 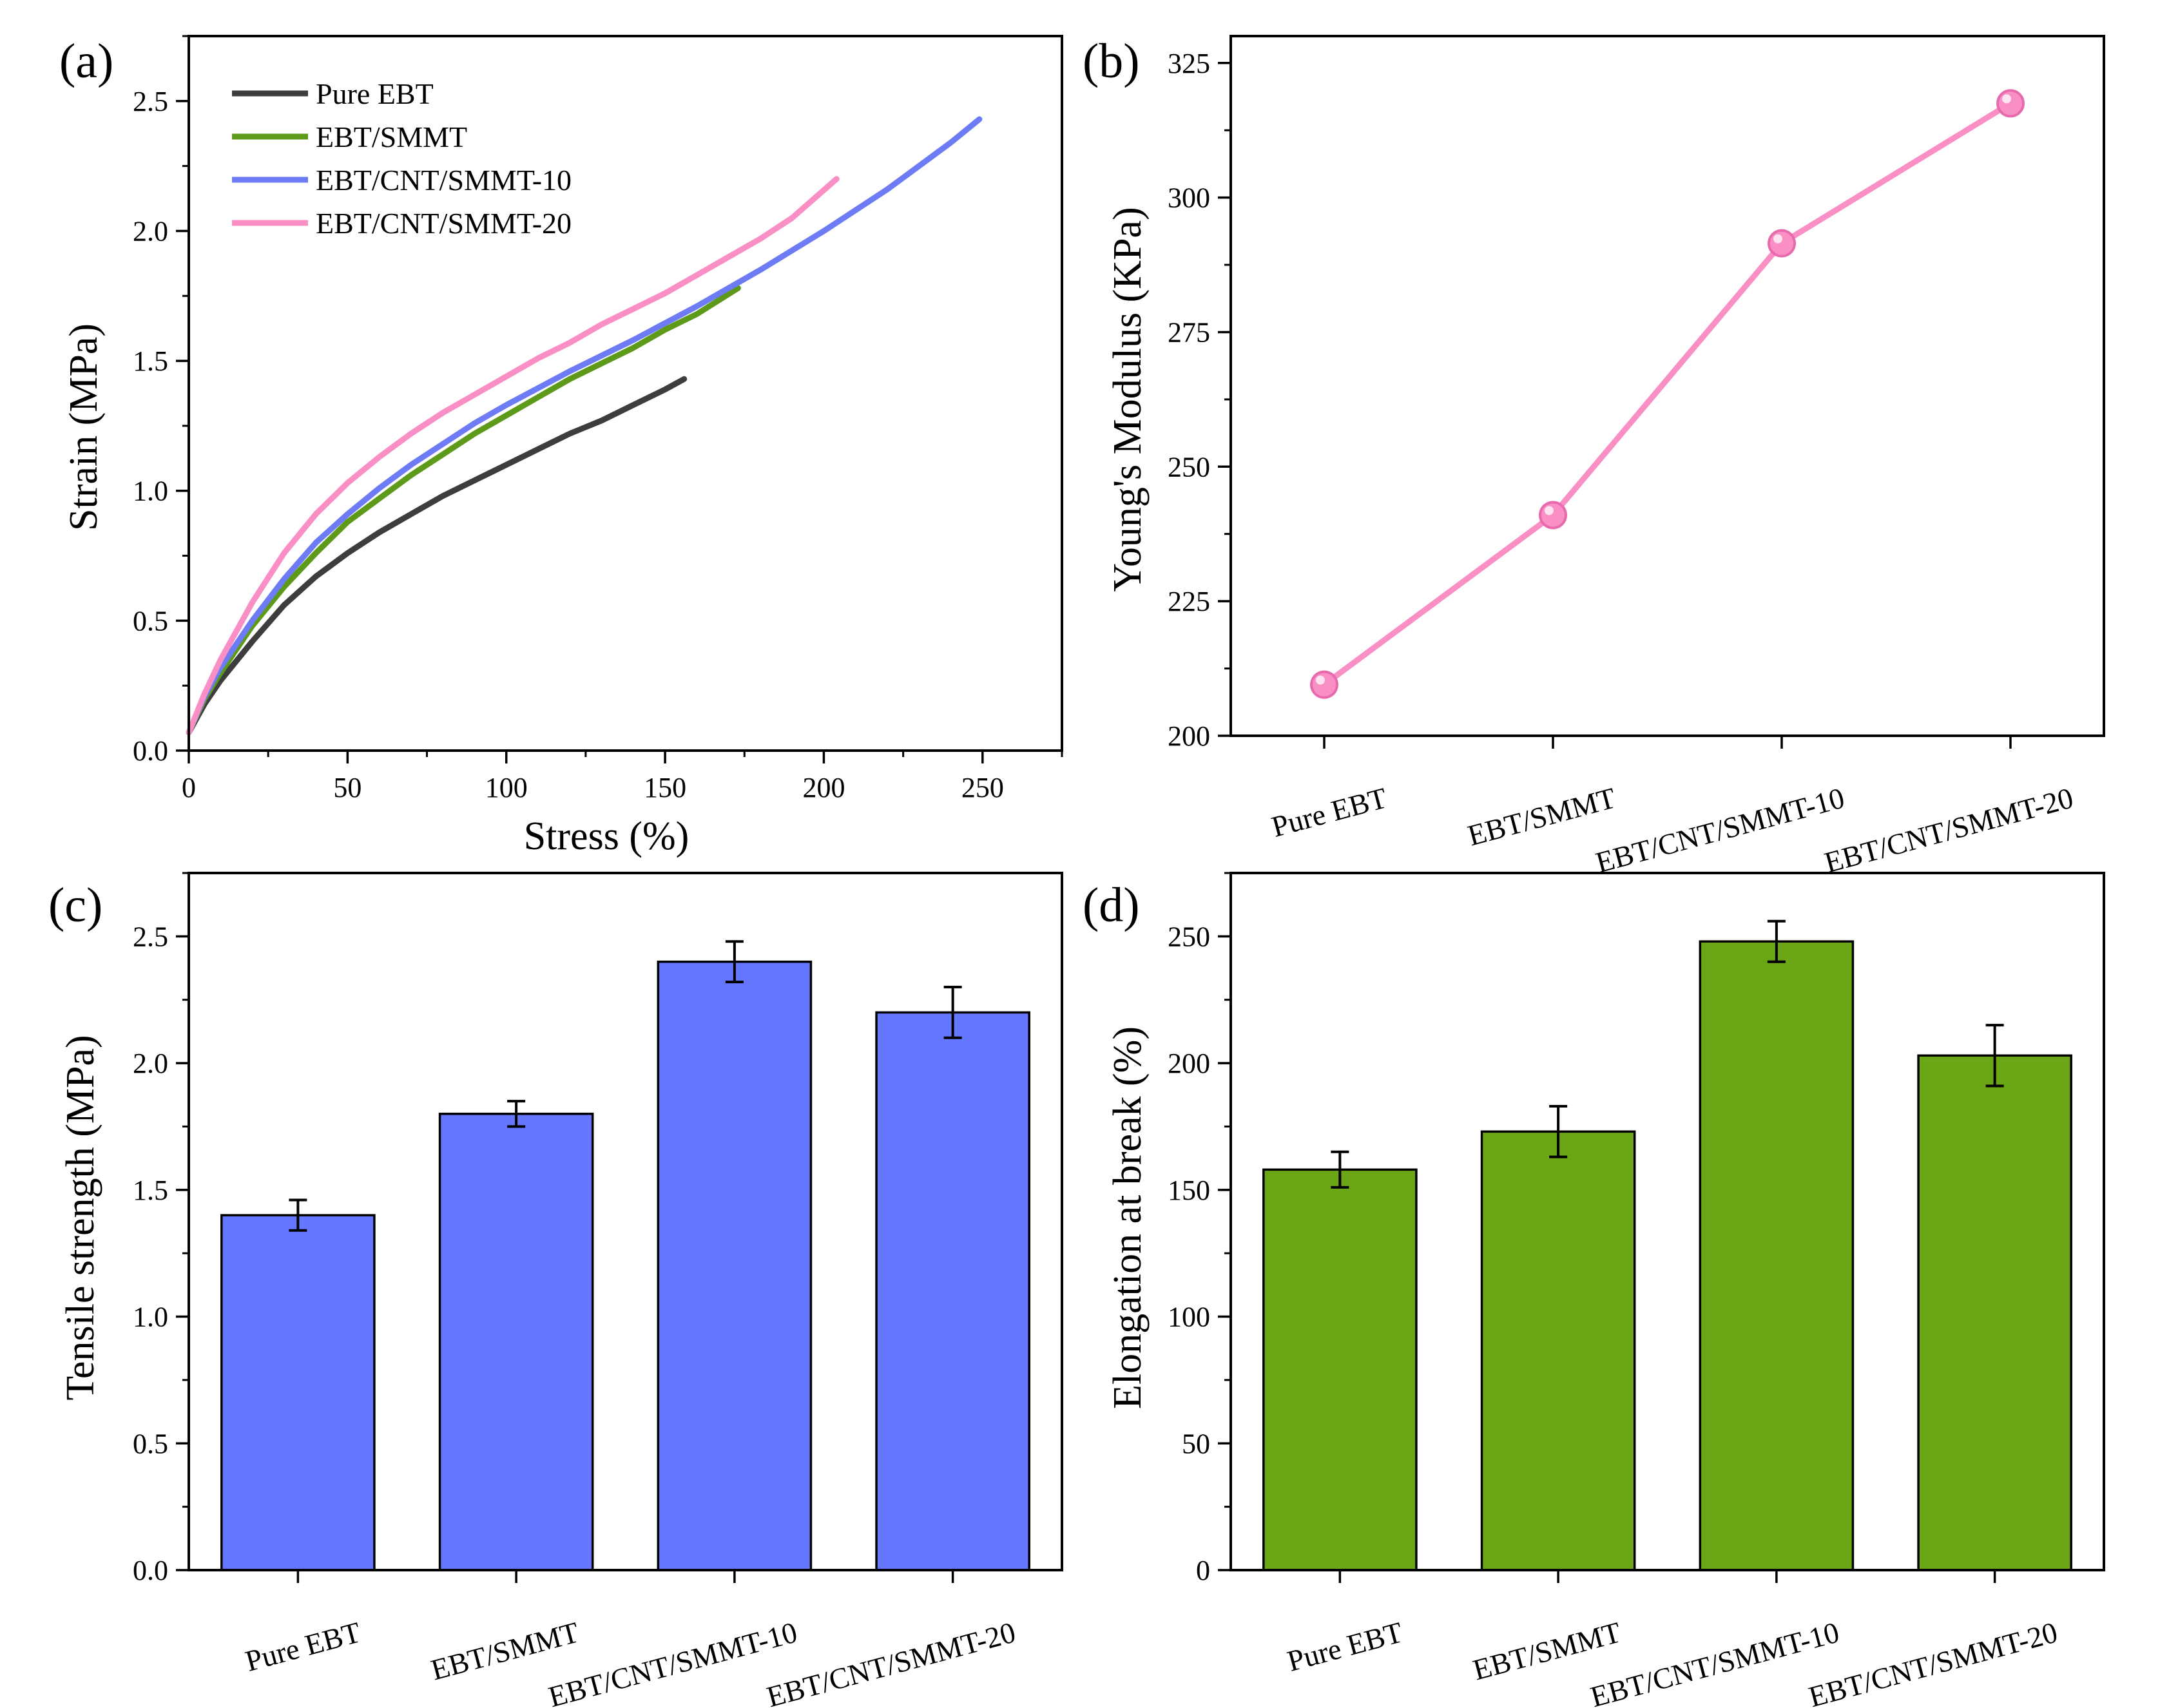 What do you see at coordinates (86, 61) in the screenshot?
I see `panel-a-label: (a)` at bounding box center [86, 61].